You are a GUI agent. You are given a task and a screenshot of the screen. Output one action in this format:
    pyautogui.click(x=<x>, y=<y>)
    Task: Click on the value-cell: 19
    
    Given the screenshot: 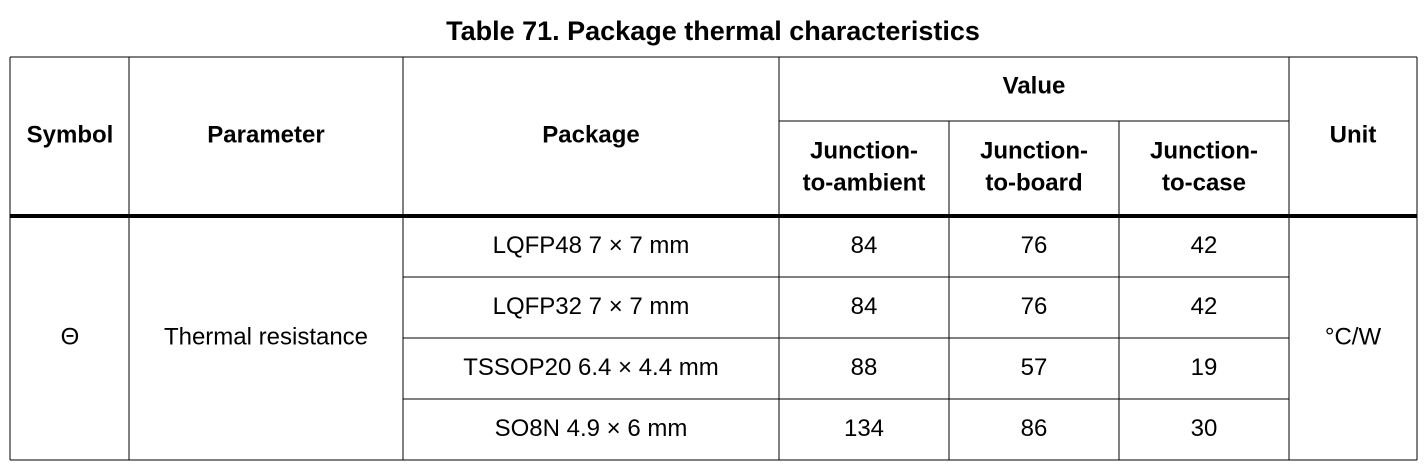 What is the action you would take?
    pyautogui.click(x=1204, y=367)
    